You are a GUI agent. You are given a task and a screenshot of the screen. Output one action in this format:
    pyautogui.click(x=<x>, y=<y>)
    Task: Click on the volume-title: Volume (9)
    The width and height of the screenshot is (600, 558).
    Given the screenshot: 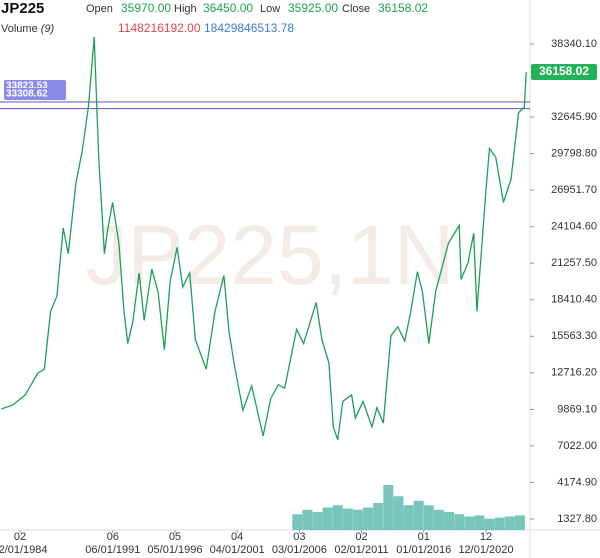 What is the action you would take?
    pyautogui.click(x=28, y=29)
    